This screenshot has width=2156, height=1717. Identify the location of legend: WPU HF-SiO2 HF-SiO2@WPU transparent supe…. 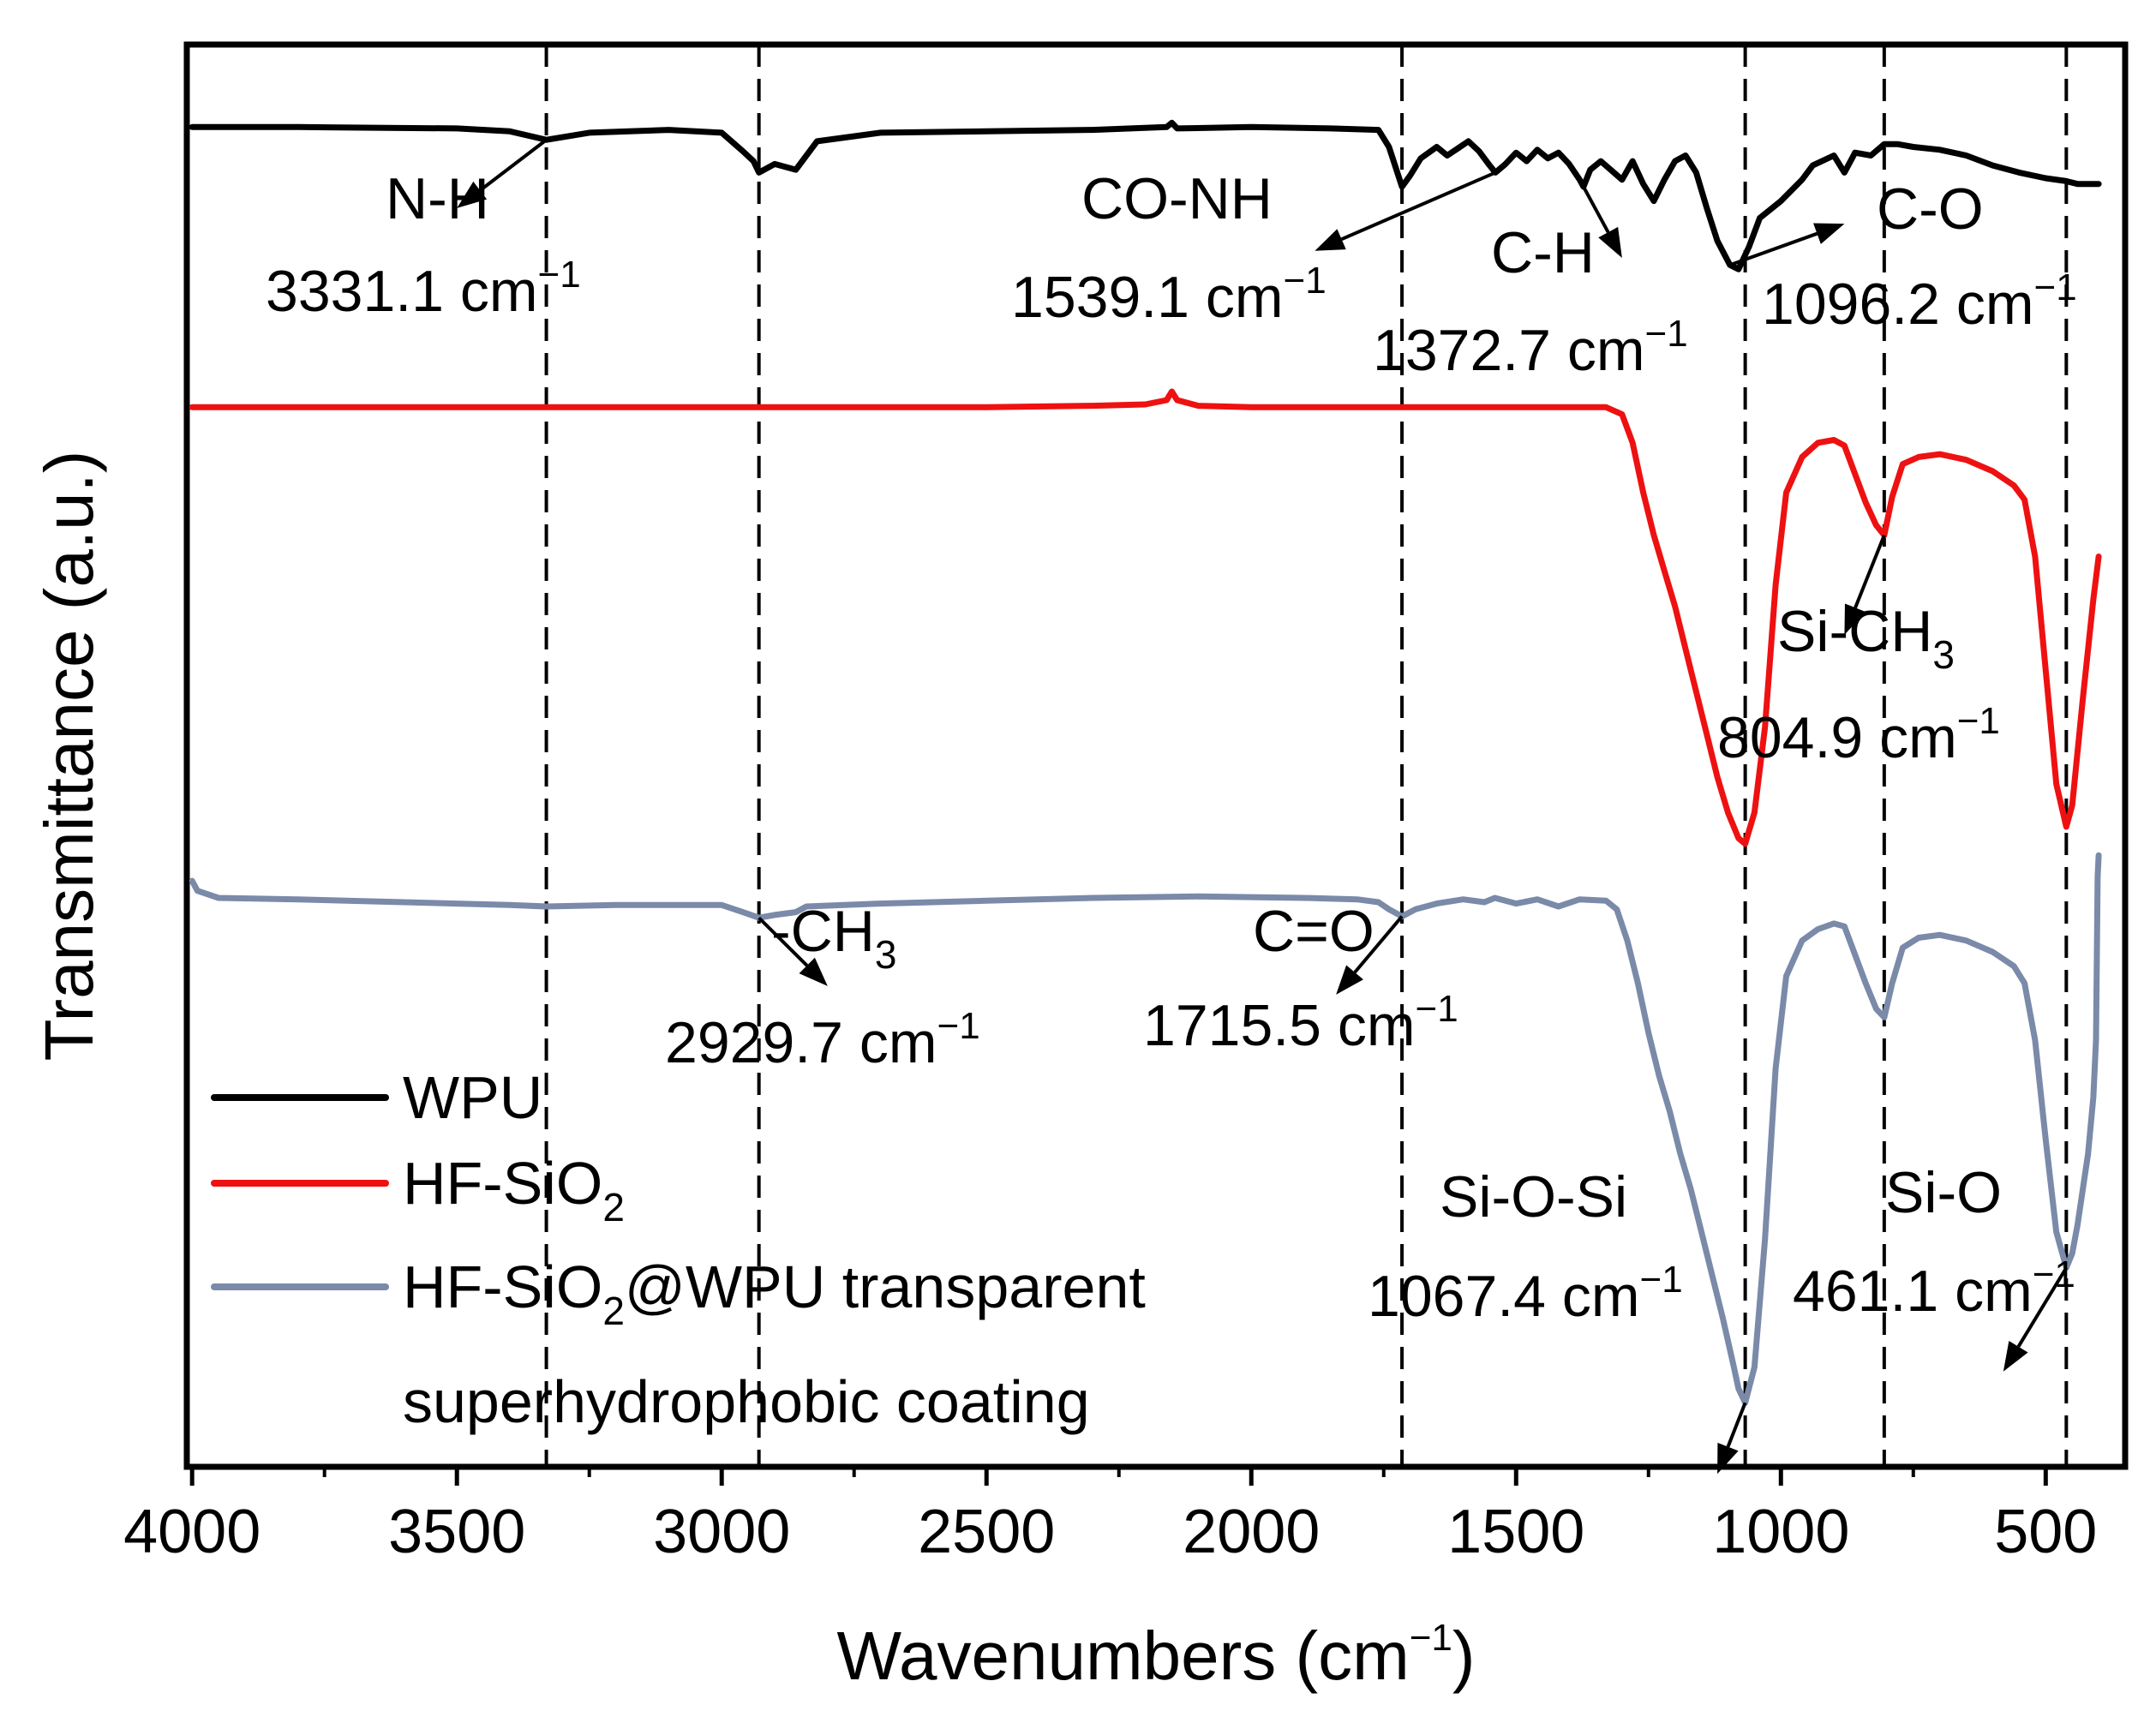
(678, 1250).